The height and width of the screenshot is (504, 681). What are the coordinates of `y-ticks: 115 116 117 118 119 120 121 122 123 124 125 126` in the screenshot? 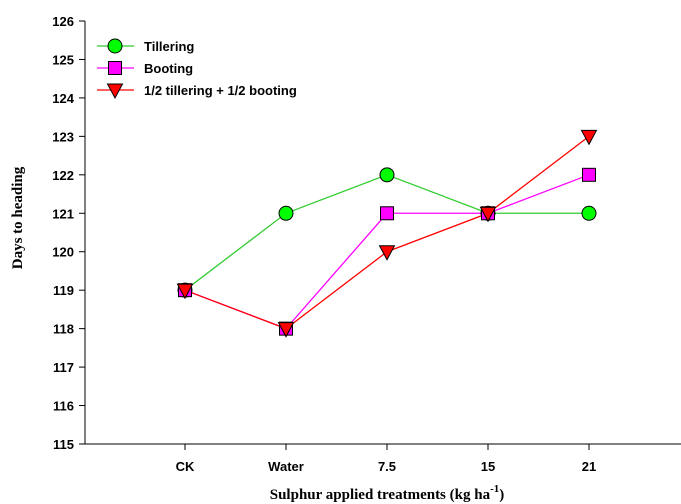 It's located at (68, 233).